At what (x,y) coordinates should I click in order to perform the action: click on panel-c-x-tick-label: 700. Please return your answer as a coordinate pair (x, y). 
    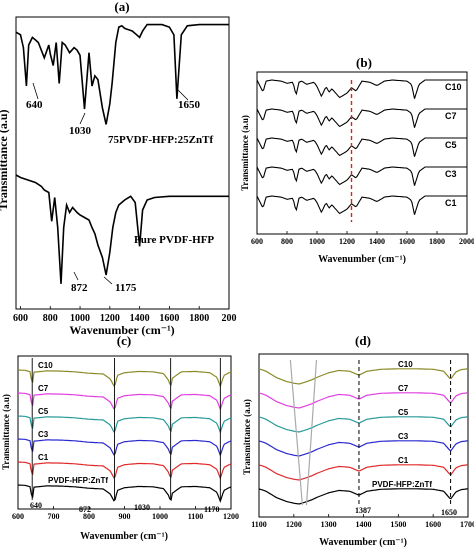
    Looking at the image, I should click on (54, 516).